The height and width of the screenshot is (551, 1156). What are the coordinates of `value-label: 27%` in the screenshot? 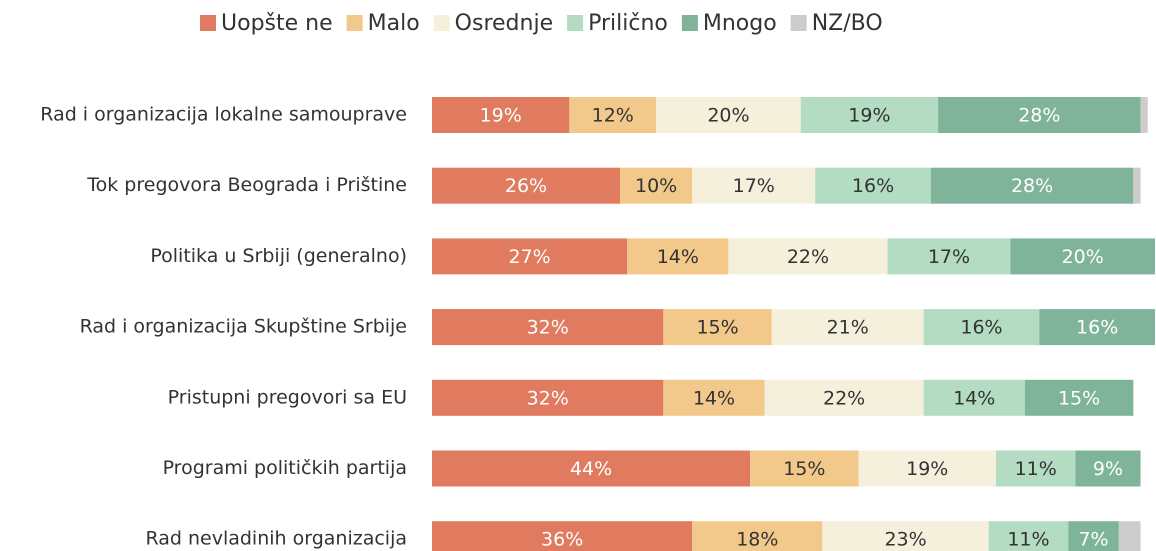 It's located at (529, 257).